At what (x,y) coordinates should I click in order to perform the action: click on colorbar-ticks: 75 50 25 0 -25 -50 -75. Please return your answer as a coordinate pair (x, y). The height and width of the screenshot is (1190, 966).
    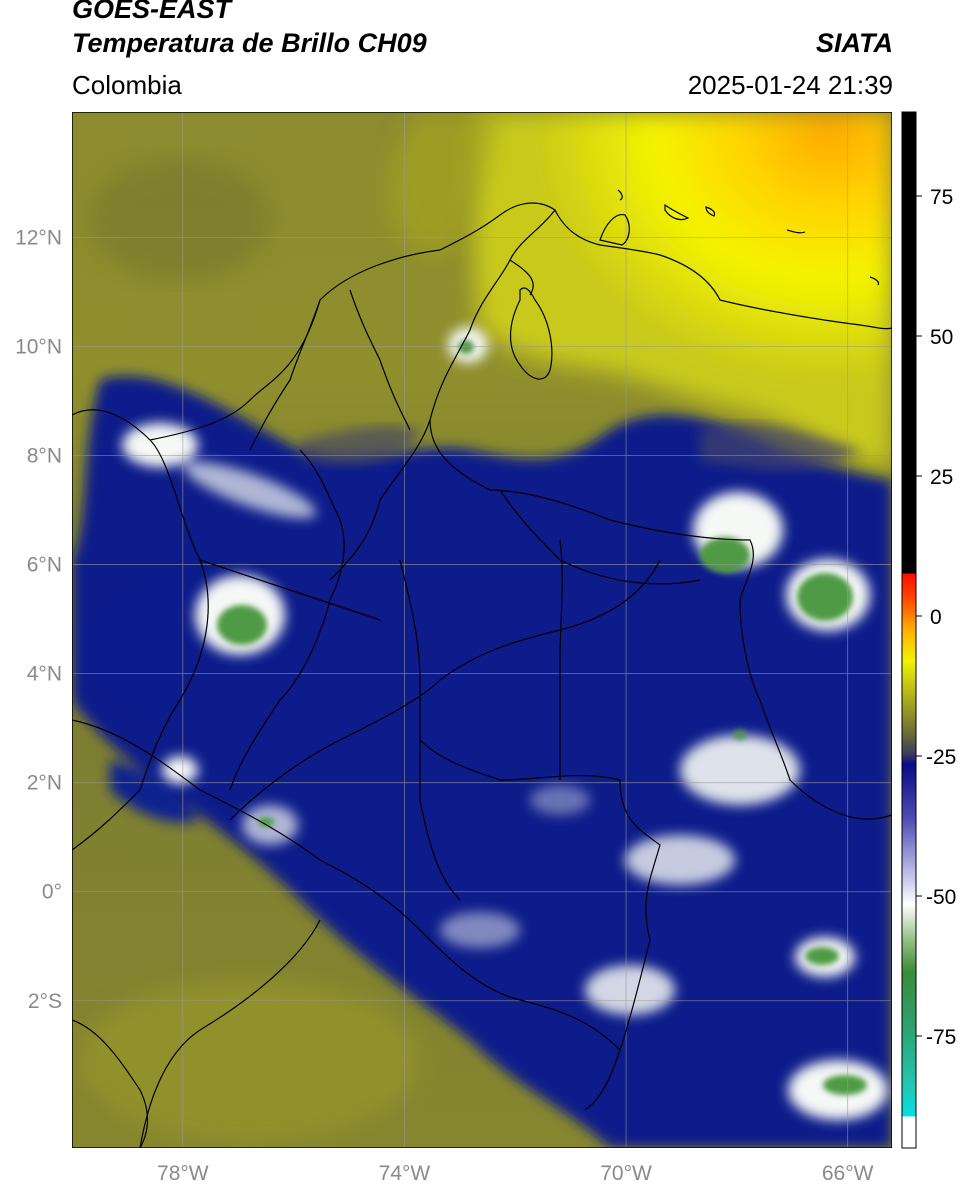
    Looking at the image, I should click on (936, 617).